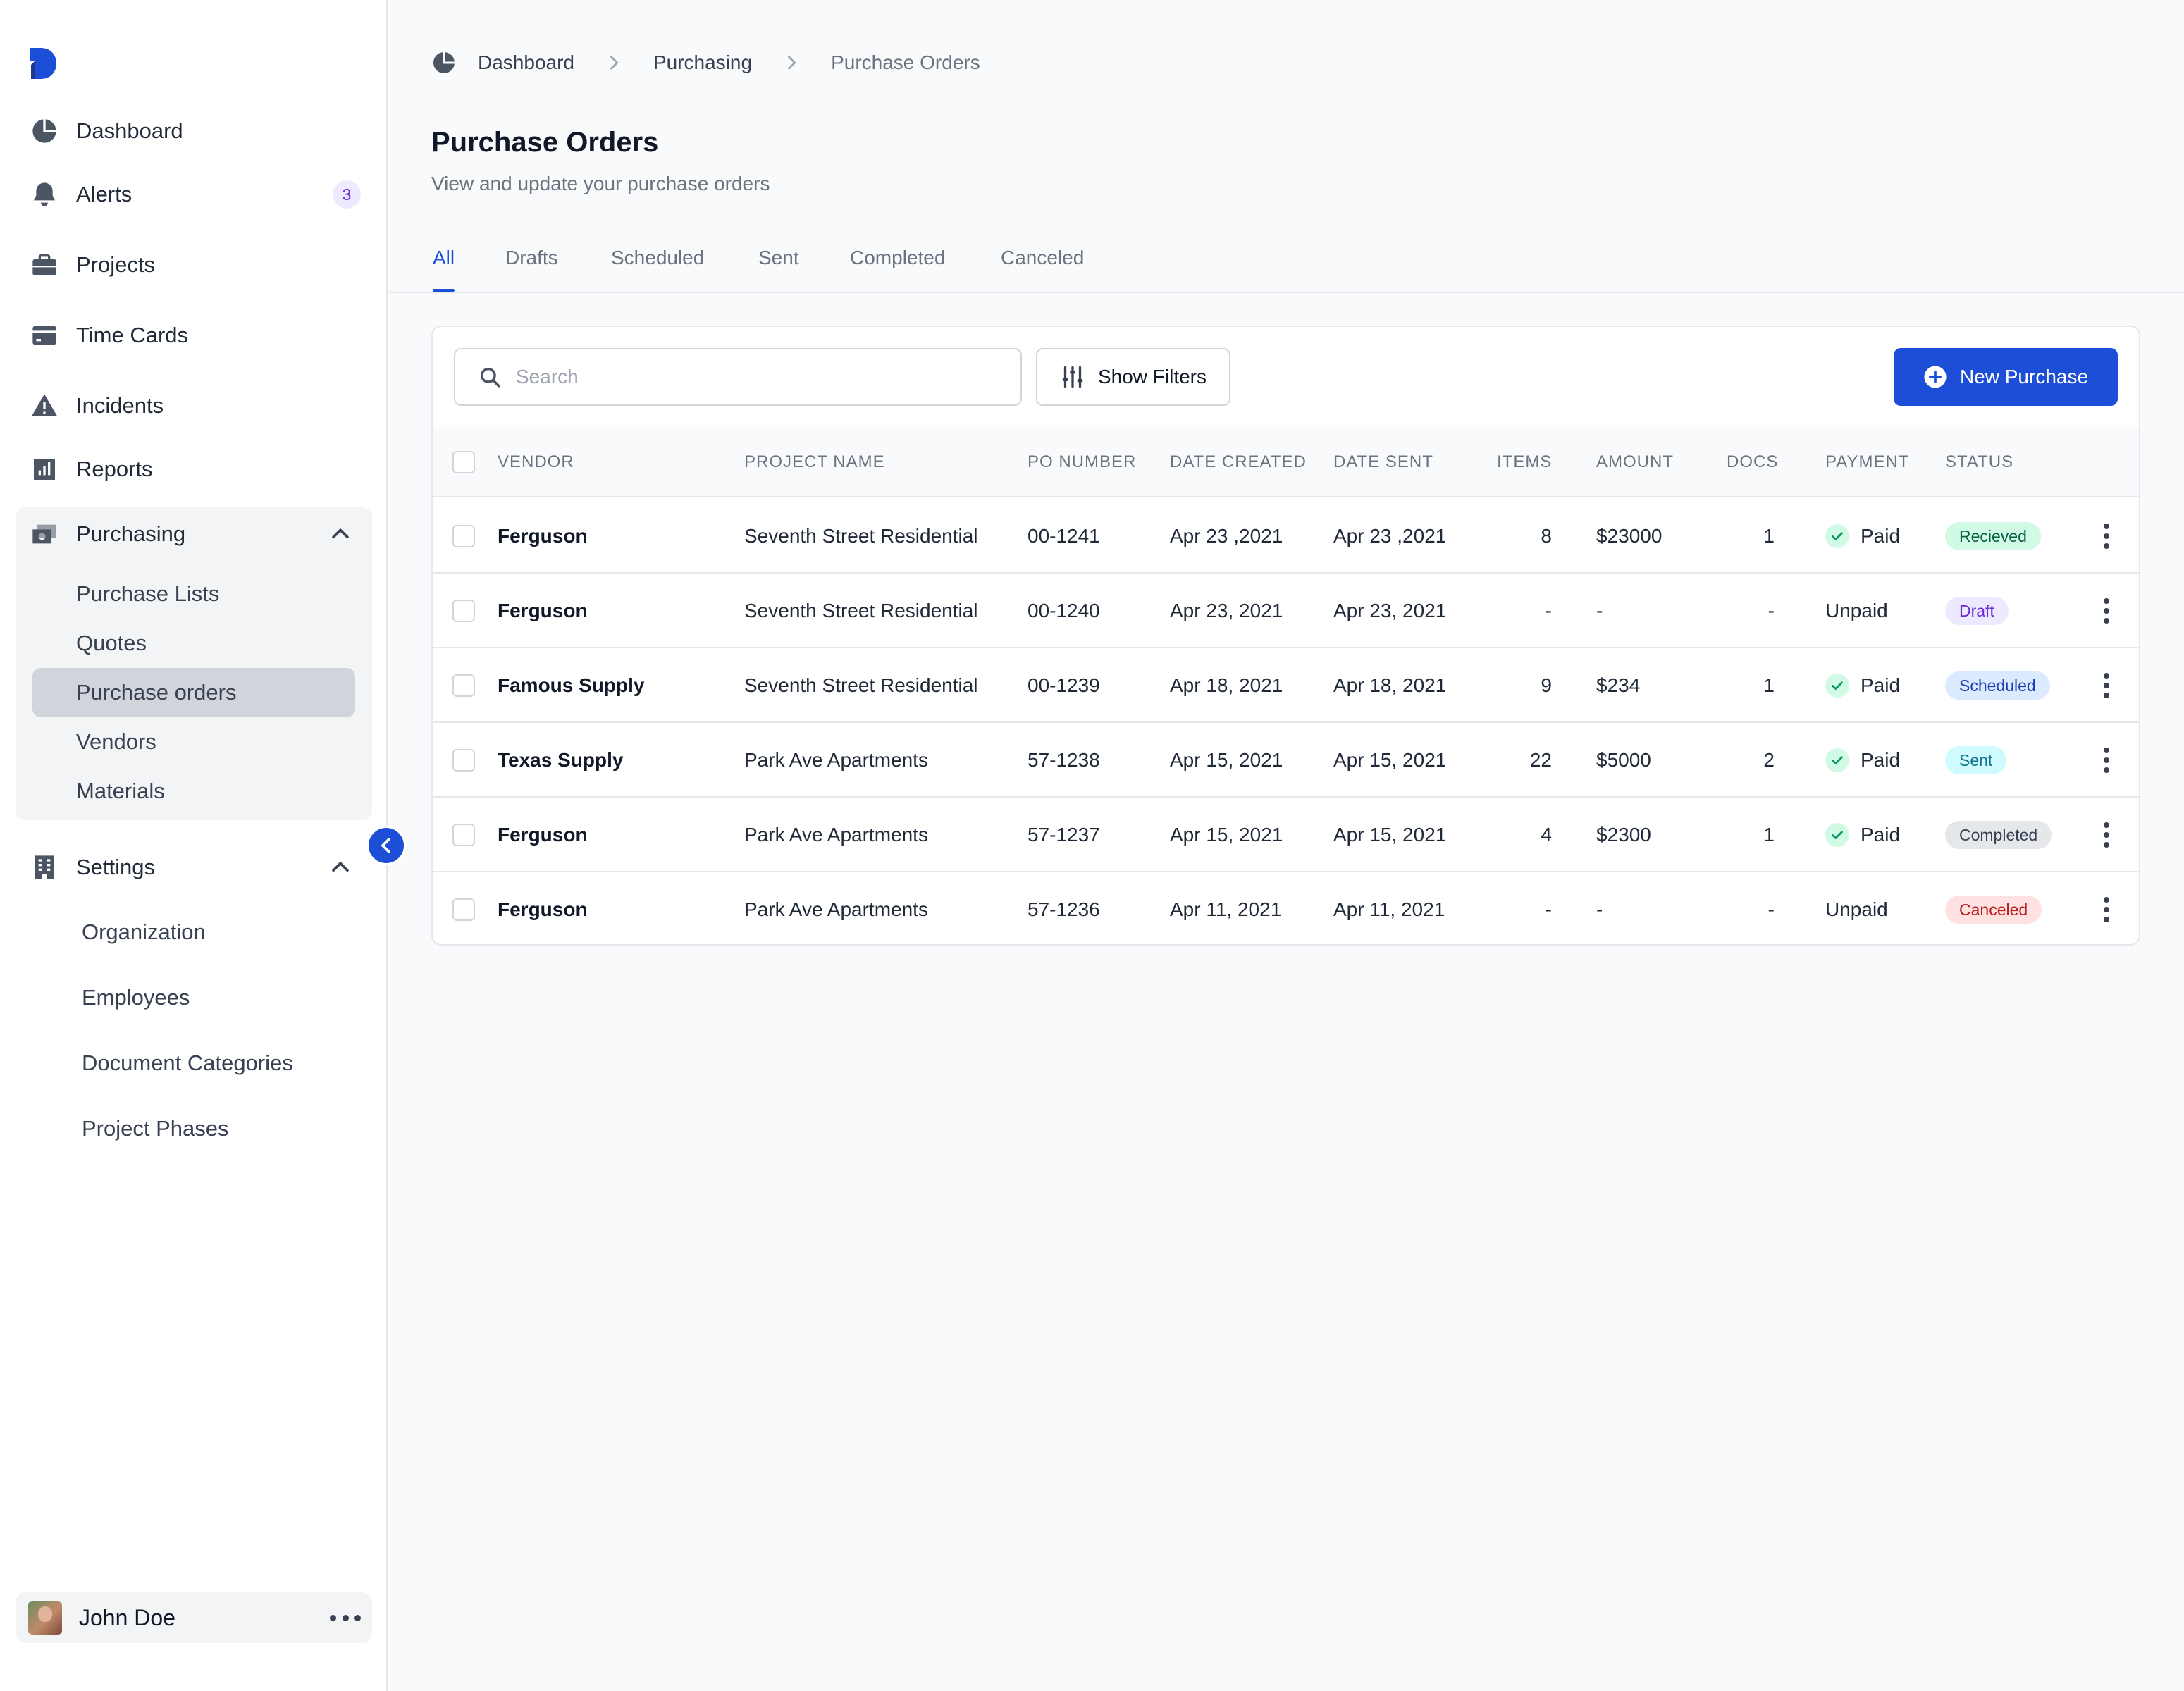  What do you see at coordinates (1227, 536) in the screenshot?
I see `date-created-cell: Apr 23 ,2021` at bounding box center [1227, 536].